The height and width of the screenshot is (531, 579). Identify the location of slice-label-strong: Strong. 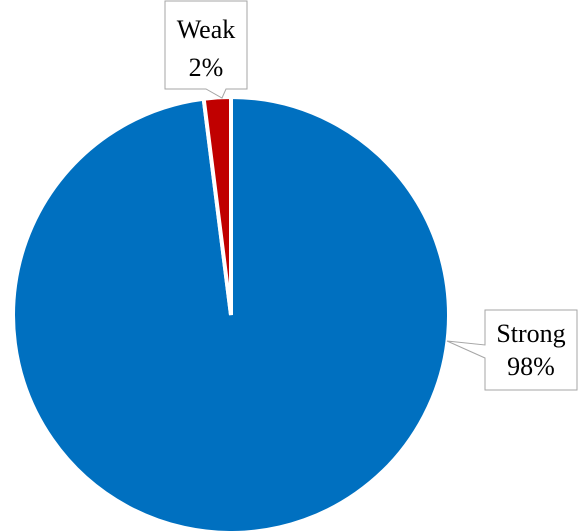
(530, 333).